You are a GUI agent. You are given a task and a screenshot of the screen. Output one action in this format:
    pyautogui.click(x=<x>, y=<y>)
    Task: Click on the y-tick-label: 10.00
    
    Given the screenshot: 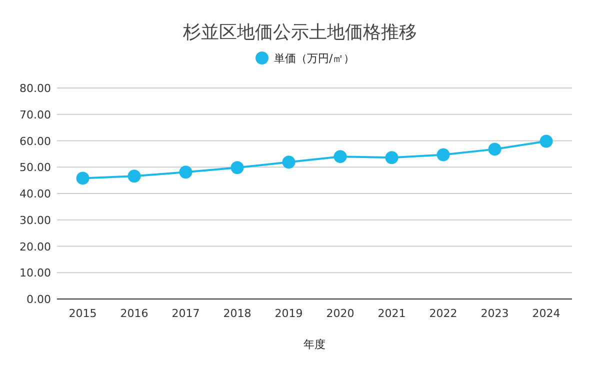 What is the action you would take?
    pyautogui.click(x=35, y=273)
    